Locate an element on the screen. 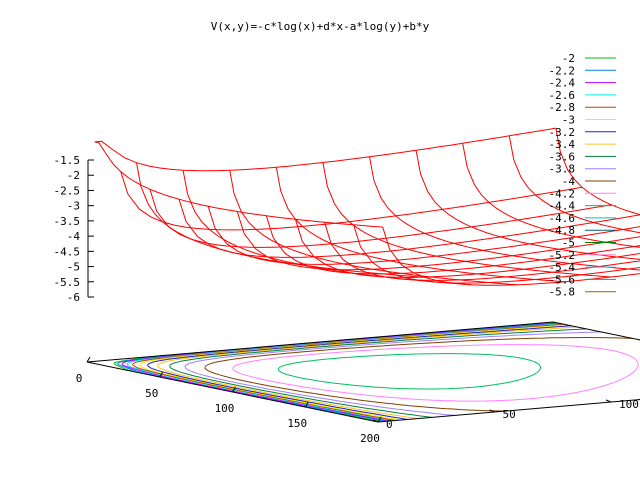  legend-label: -5 is located at coordinates (568, 243).